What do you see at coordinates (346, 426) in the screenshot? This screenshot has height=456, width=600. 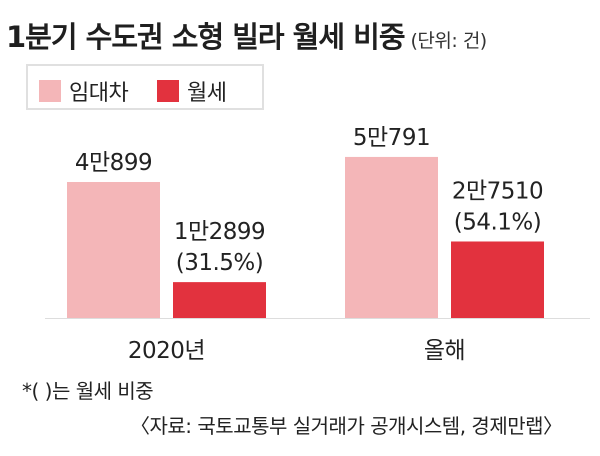 I see `source-credit: 〈자료: 국토교통부 실거래가 공개시스템, 경제만랩〉` at bounding box center [346, 426].